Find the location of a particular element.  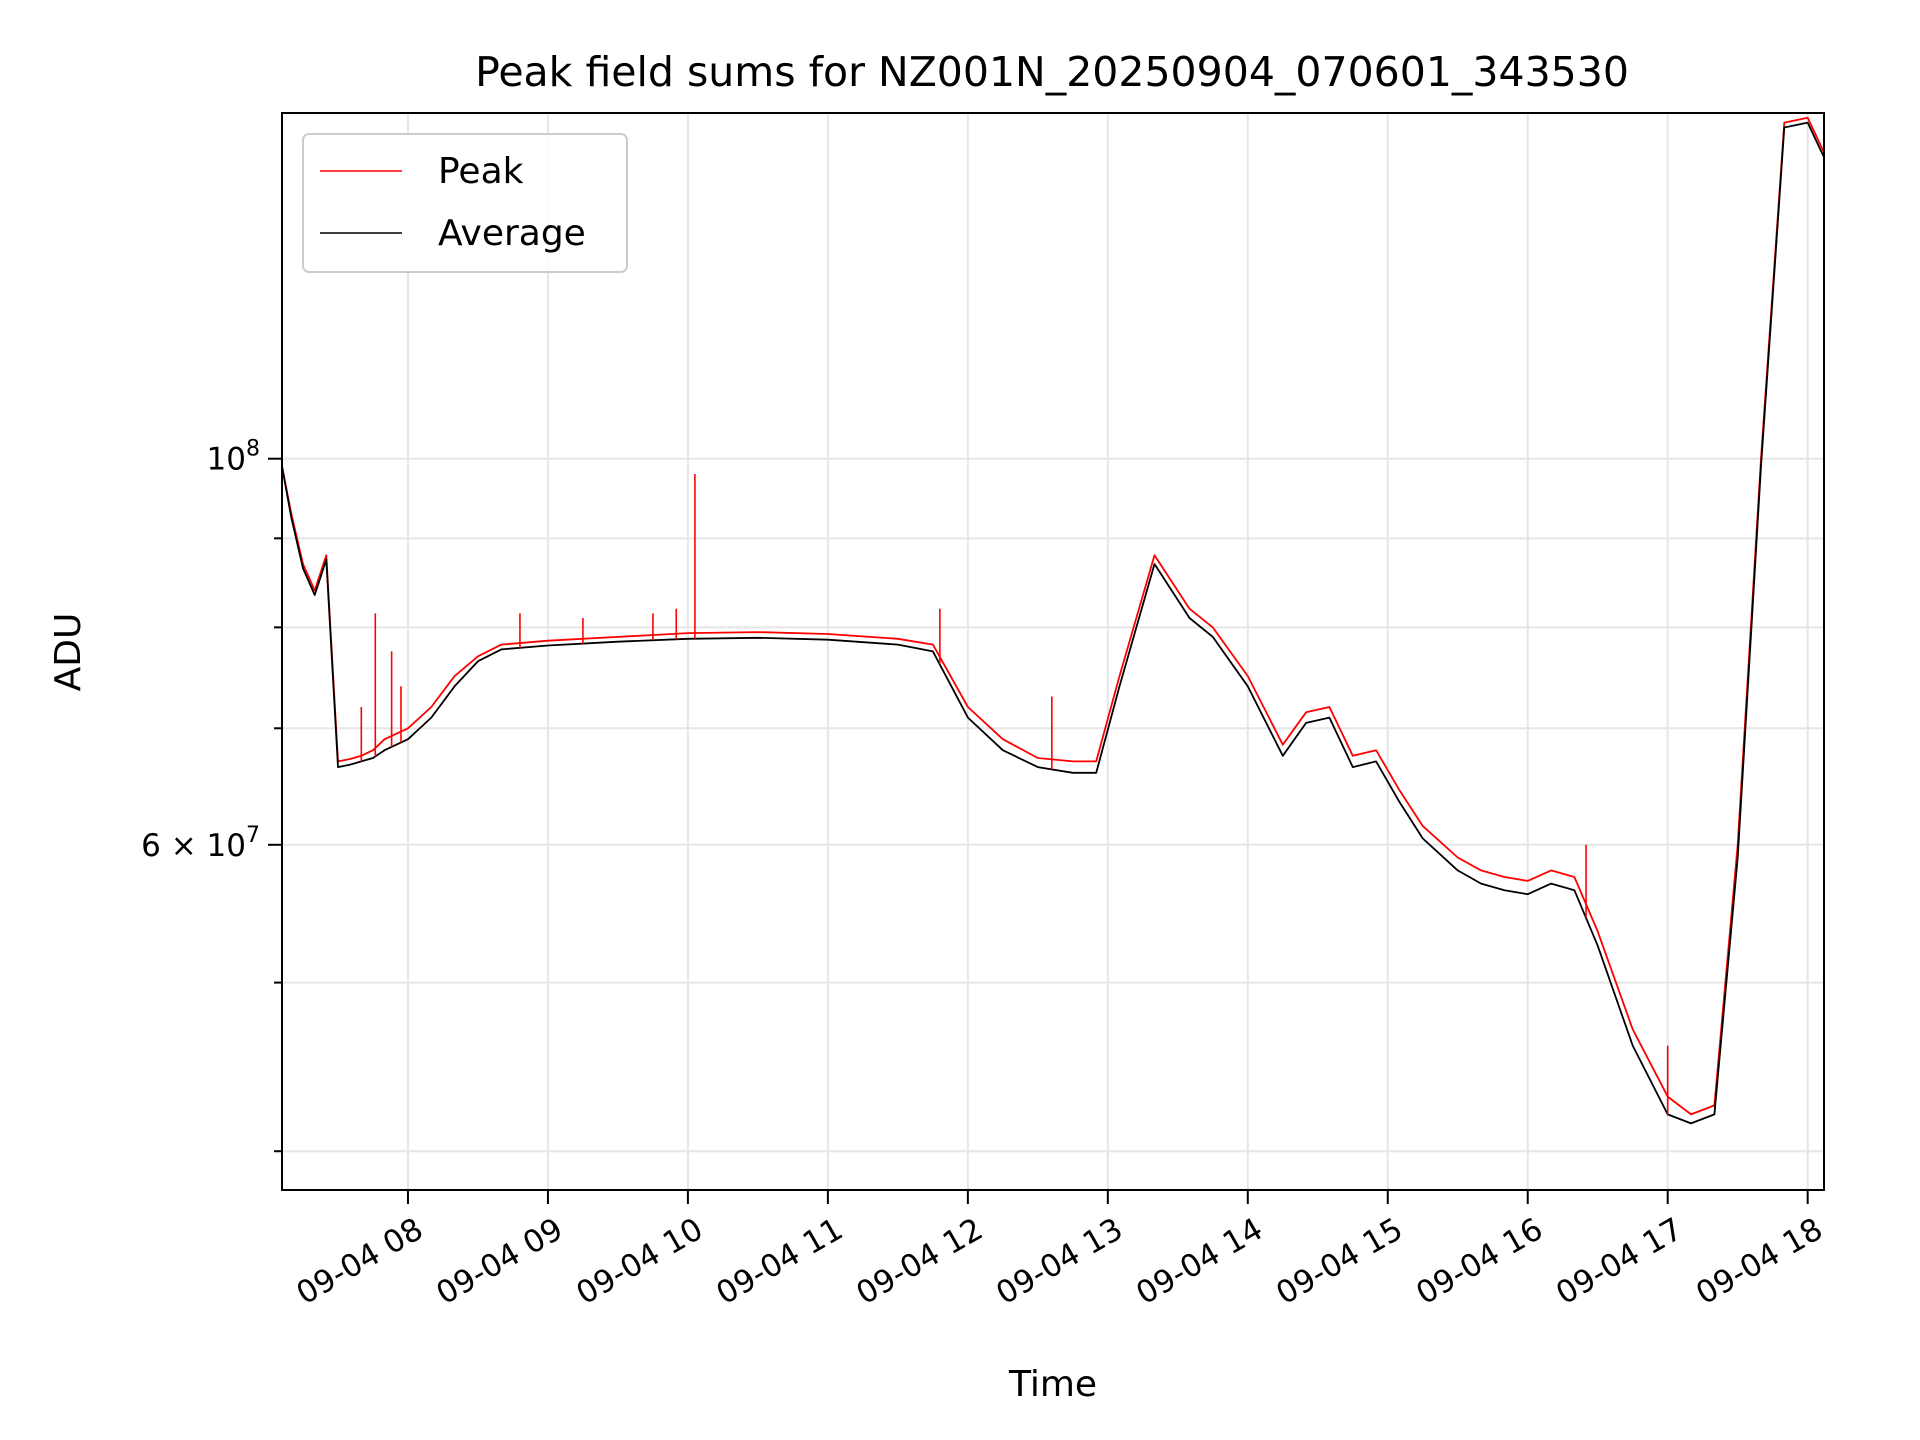

legend-box is located at coordinates (465, 203).